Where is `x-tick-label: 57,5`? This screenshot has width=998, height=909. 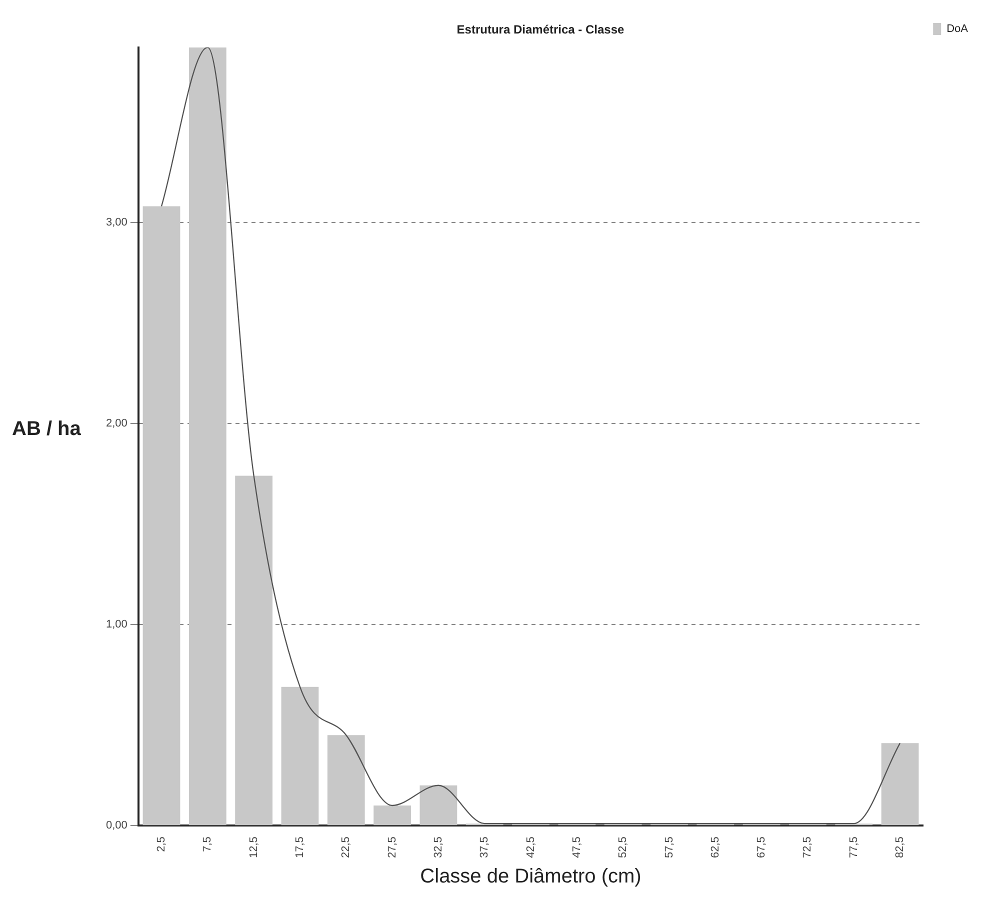
x-tick-label: 57,5 is located at coordinates (669, 847).